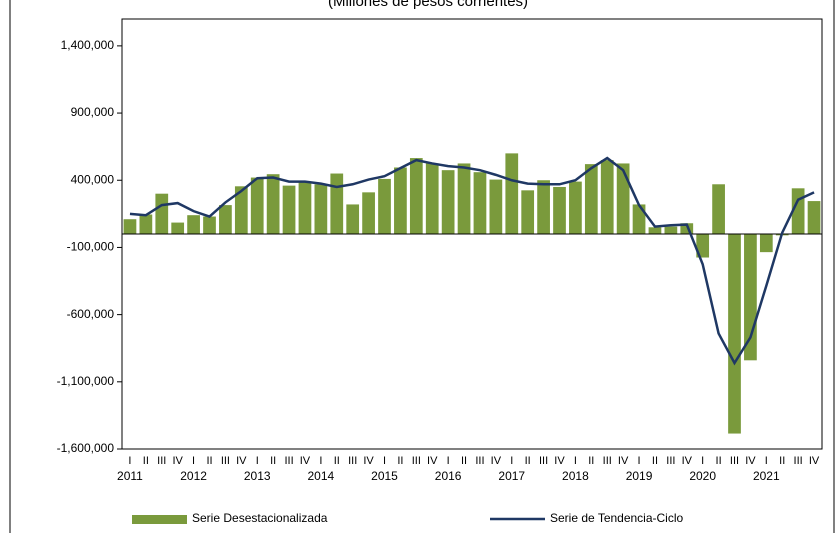  What do you see at coordinates (617, 518) in the screenshot?
I see `legend-label: Serie de Tendencia-Ciclo` at bounding box center [617, 518].